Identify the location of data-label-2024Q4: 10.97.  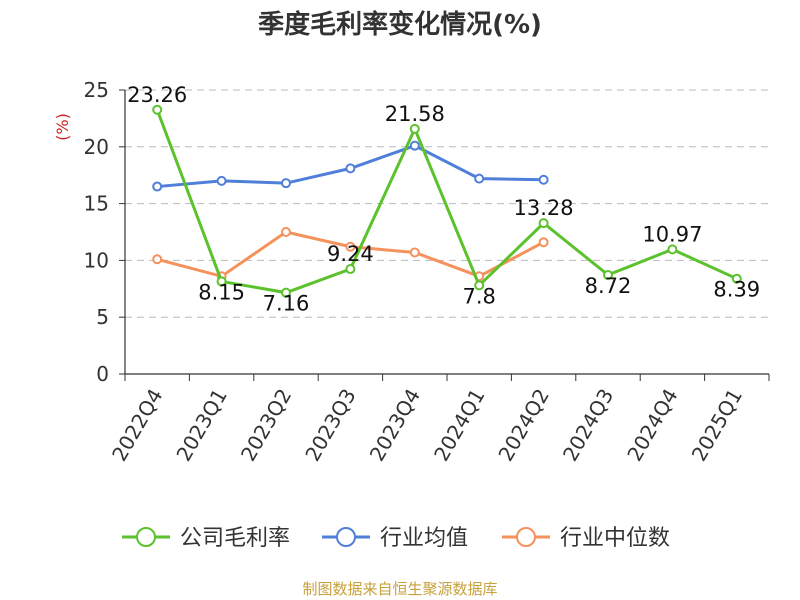
(672, 234).